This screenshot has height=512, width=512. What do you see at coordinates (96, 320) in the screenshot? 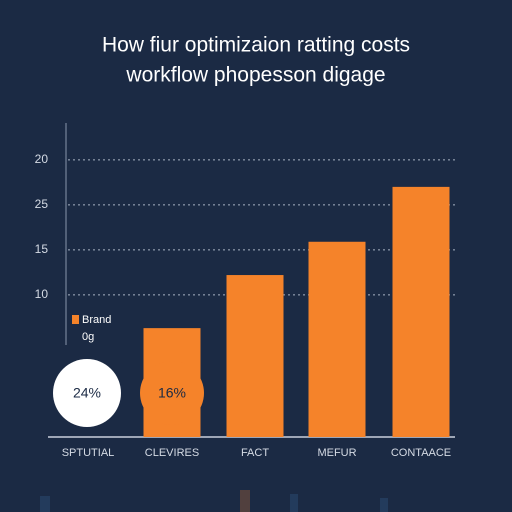
I see `legend-label: Brand` at bounding box center [96, 320].